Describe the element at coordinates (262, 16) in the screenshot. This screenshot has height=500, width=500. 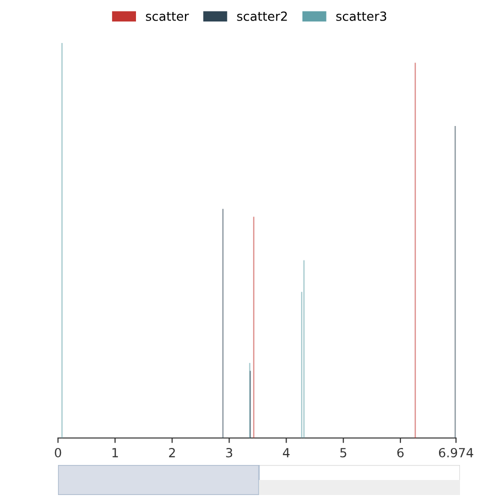
I see `legend-label: scatter2` at that location.